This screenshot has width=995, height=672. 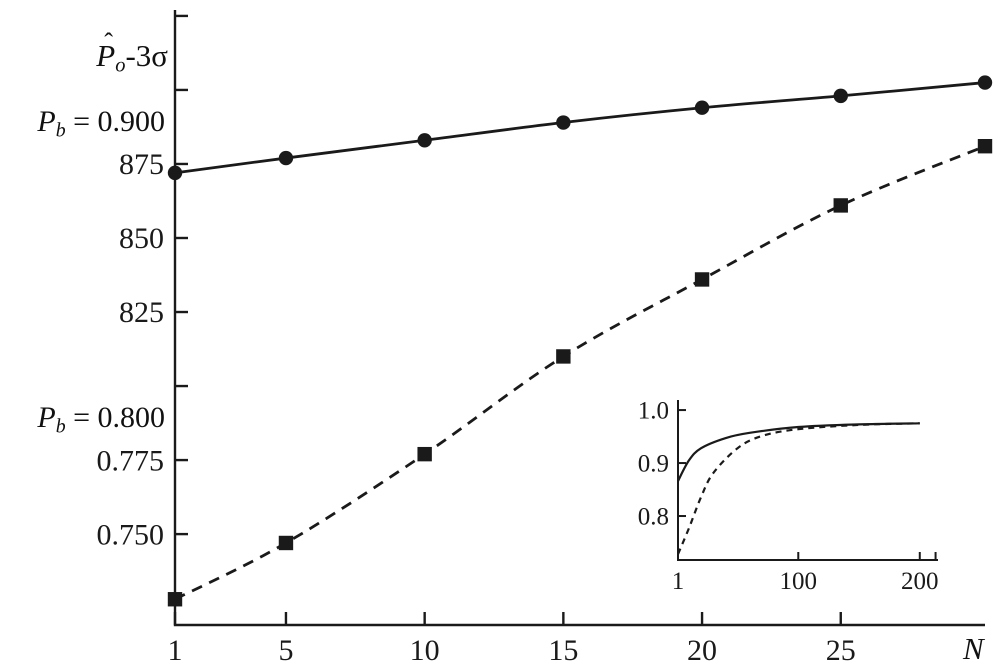 I want to click on svg-text: 10, so click(x=425, y=650).